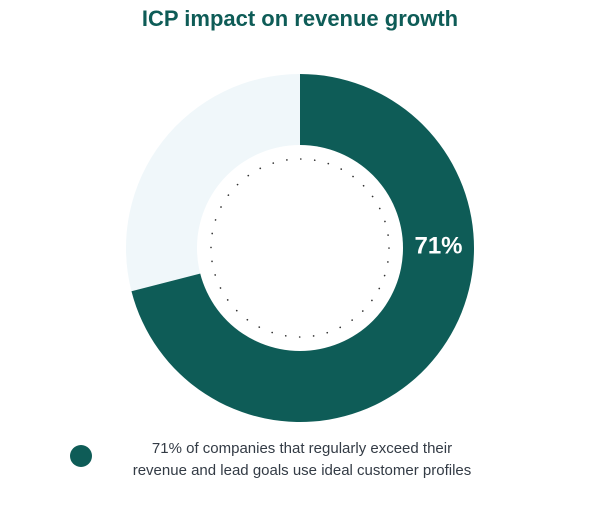  I want to click on donut-dotted-ring, so click(300, 248).